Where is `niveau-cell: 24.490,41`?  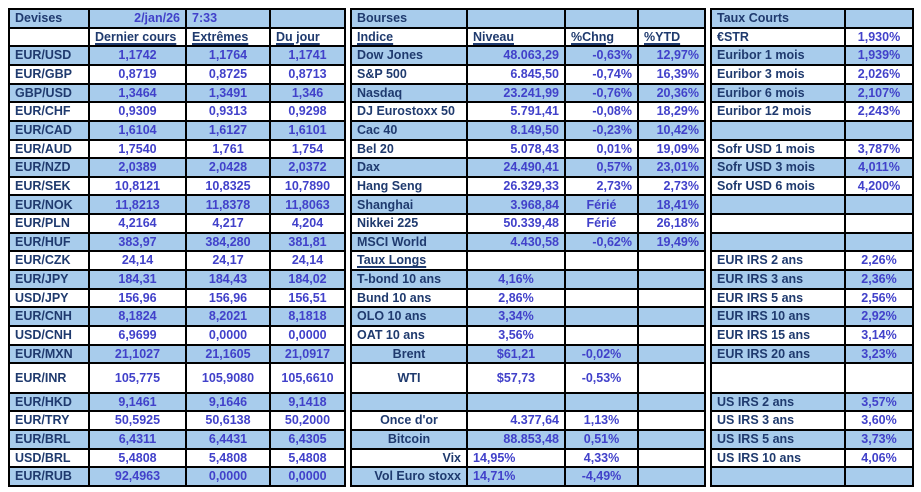 niveau-cell: 24.490,41 is located at coordinates (517, 168).